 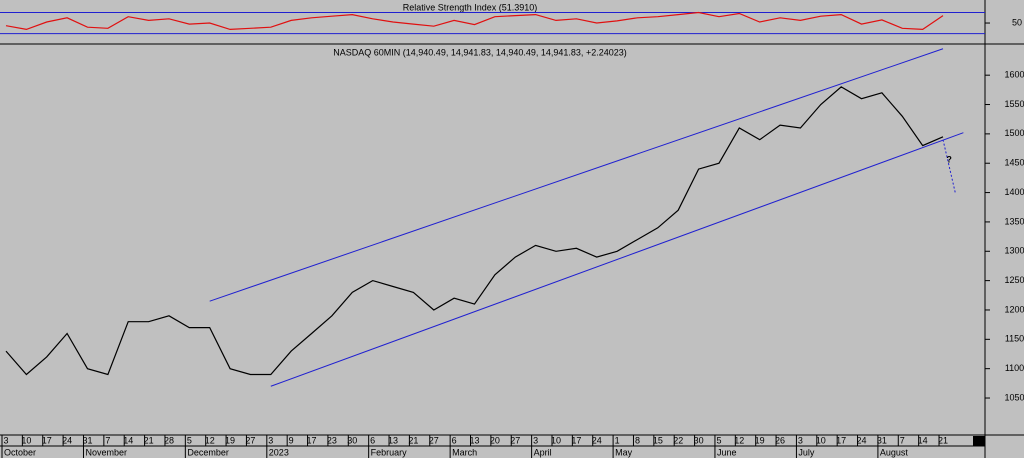 What do you see at coordinates (1014, 75) in the screenshot?
I see `y-tick-label: 16000` at bounding box center [1014, 75].